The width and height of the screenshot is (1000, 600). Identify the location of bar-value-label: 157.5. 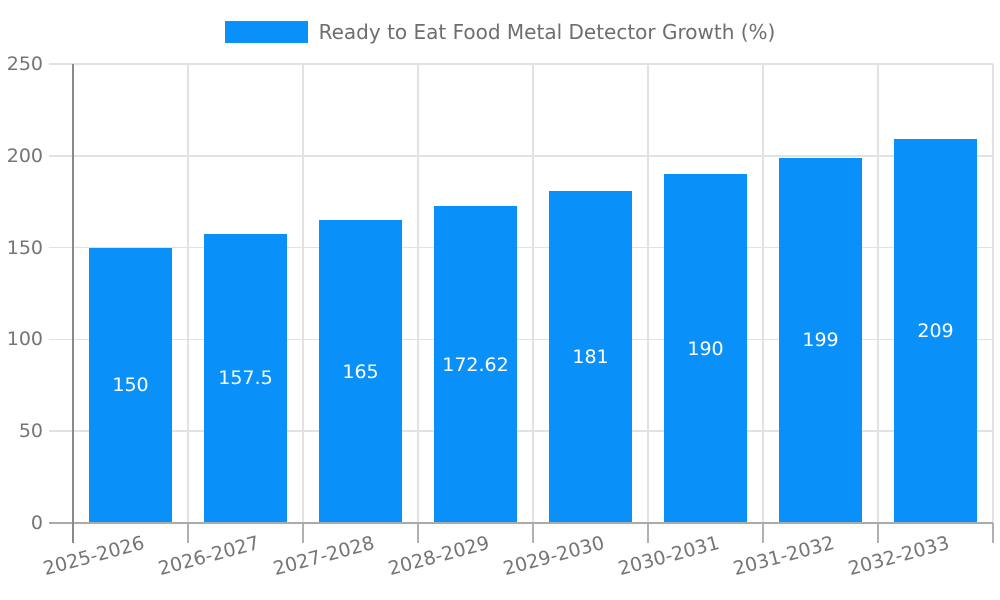
(245, 378).